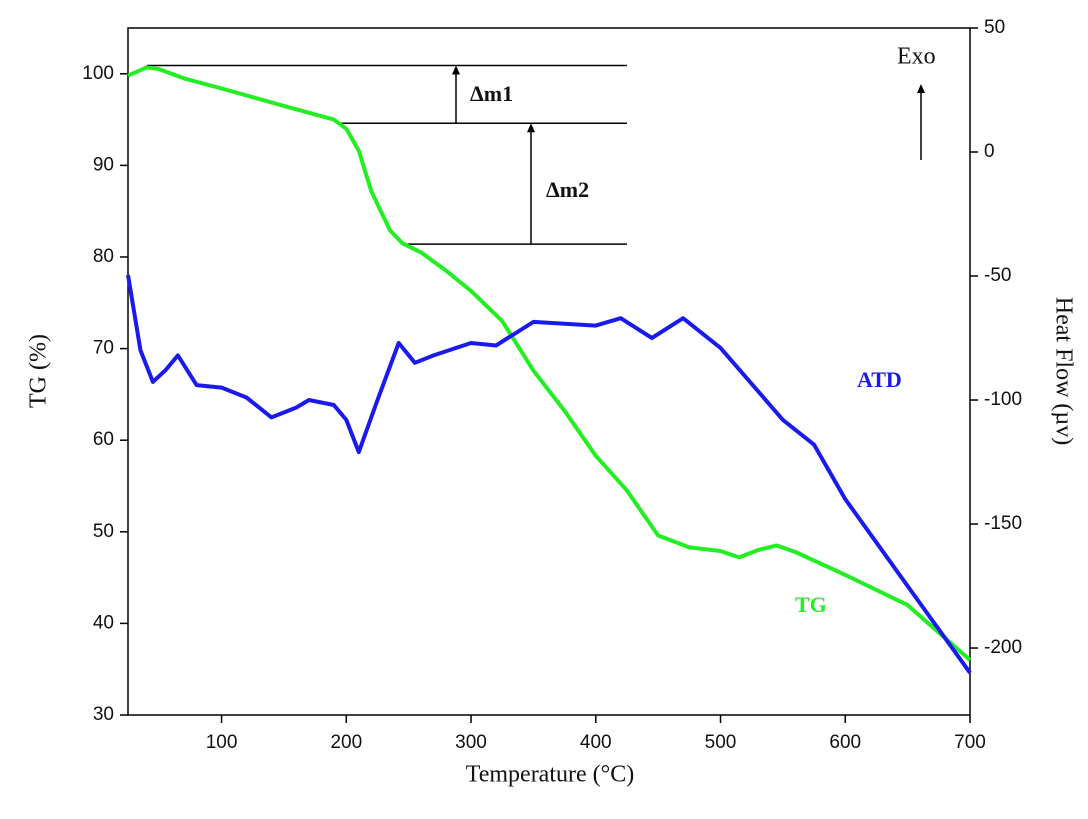 The height and width of the screenshot is (819, 1088). Describe the element at coordinates (103, 622) in the screenshot. I see `y-tick-label: 40` at that location.